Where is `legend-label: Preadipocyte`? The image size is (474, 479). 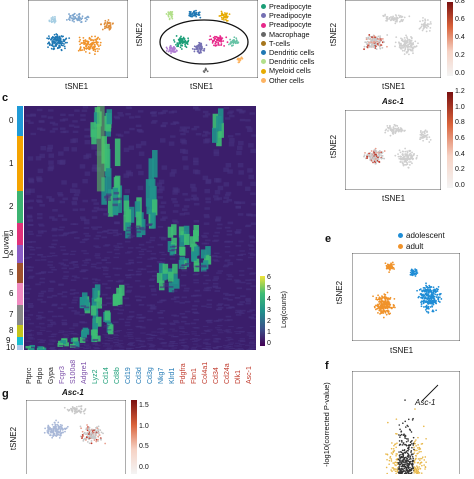 legend-label: Preadipocyte is located at coordinates (290, 6).